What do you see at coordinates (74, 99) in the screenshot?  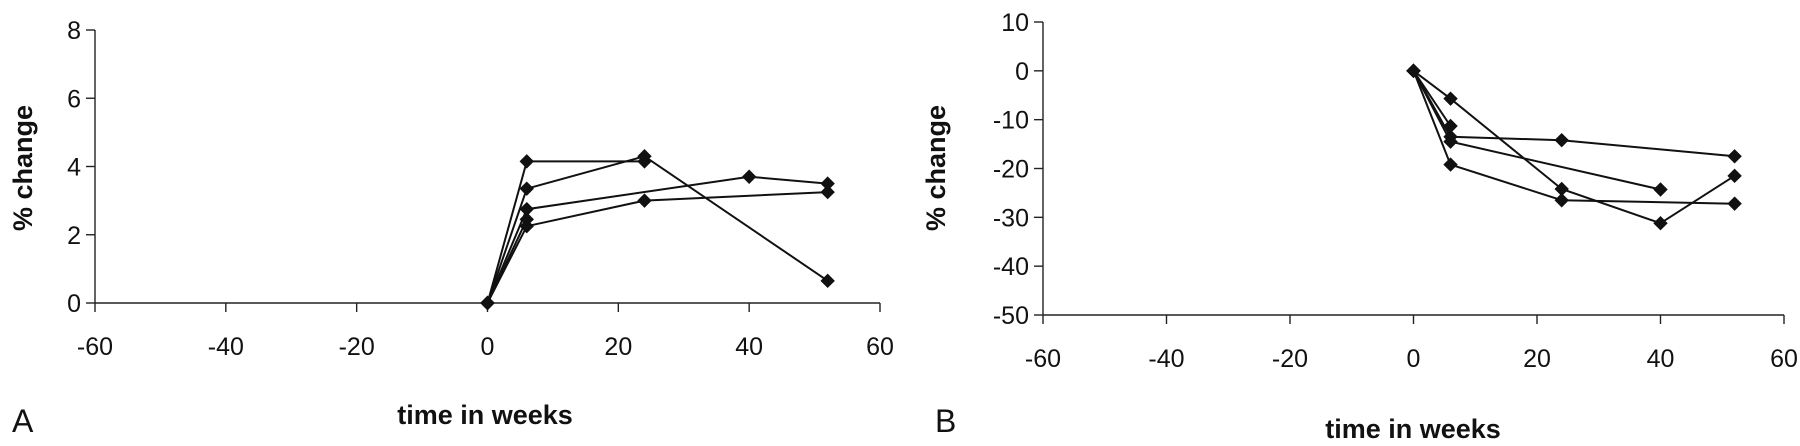 I see `y-tick-label: 6` at bounding box center [74, 99].